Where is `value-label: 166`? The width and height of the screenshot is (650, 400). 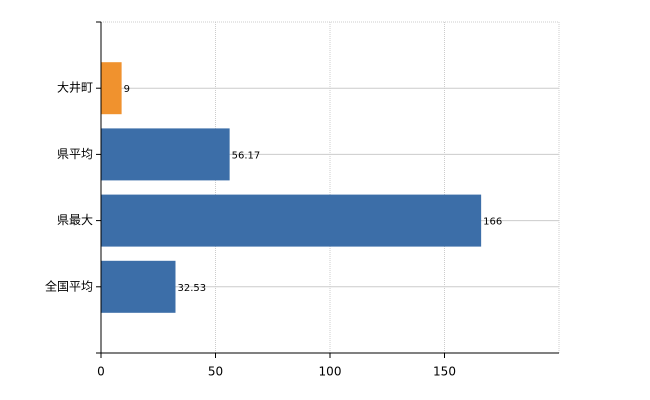 value-label: 166 is located at coordinates (492, 222).